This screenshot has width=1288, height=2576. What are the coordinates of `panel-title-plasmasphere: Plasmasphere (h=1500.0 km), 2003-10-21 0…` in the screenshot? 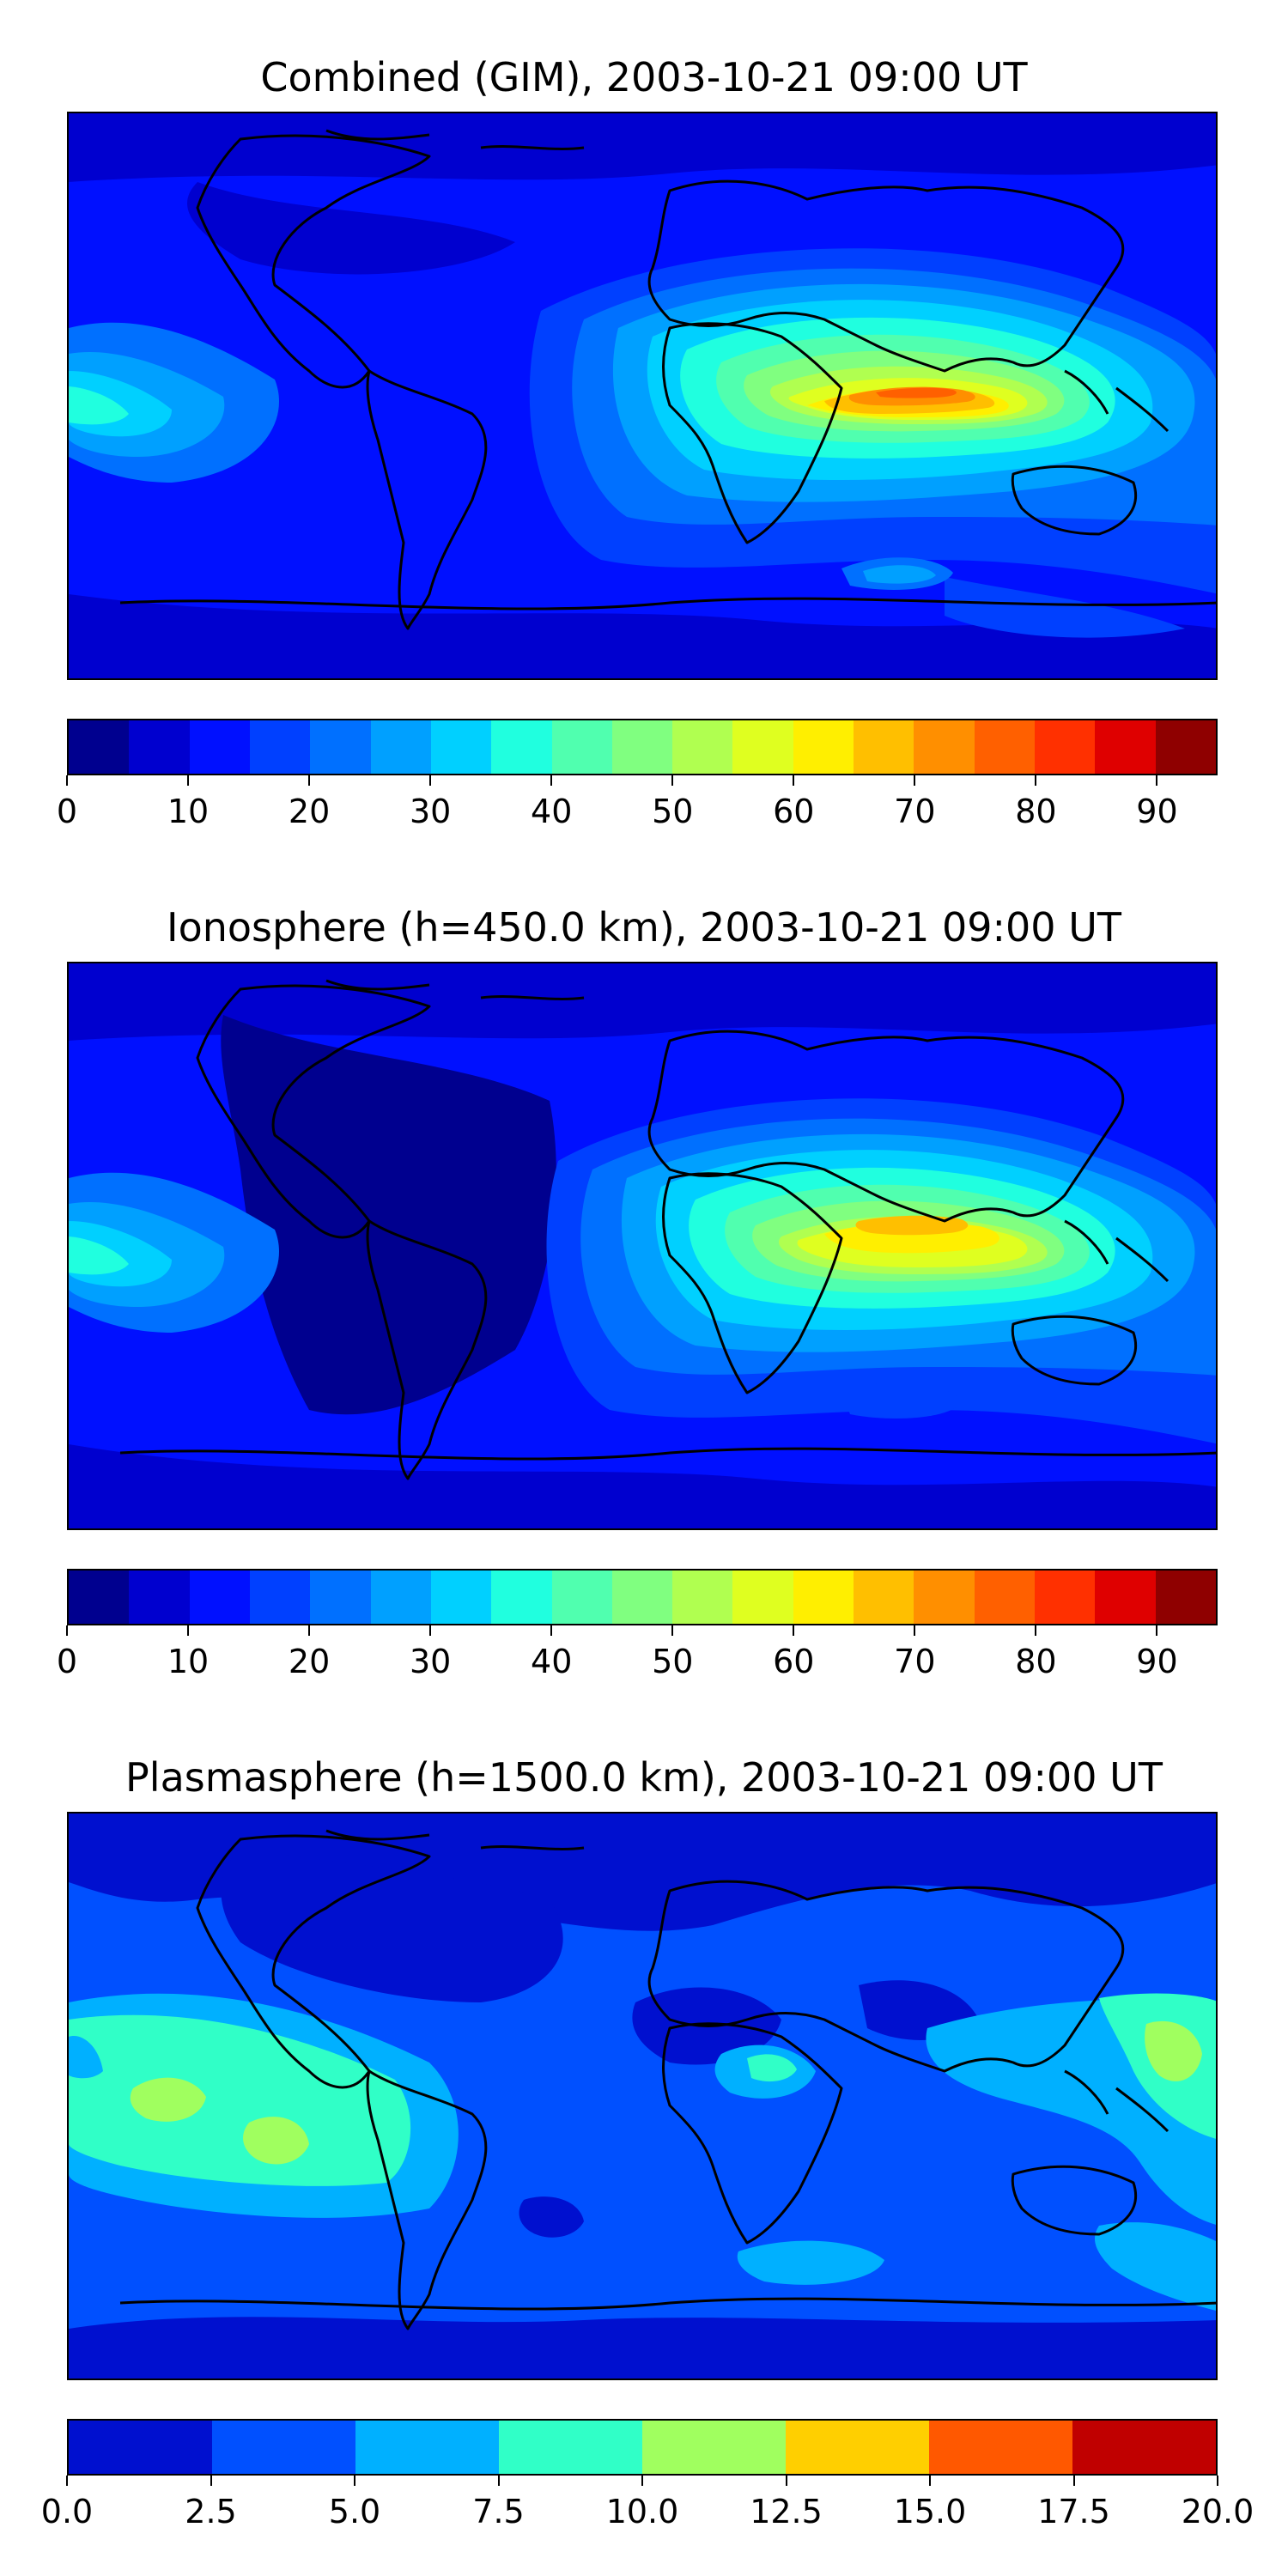 It's located at (644, 1777).